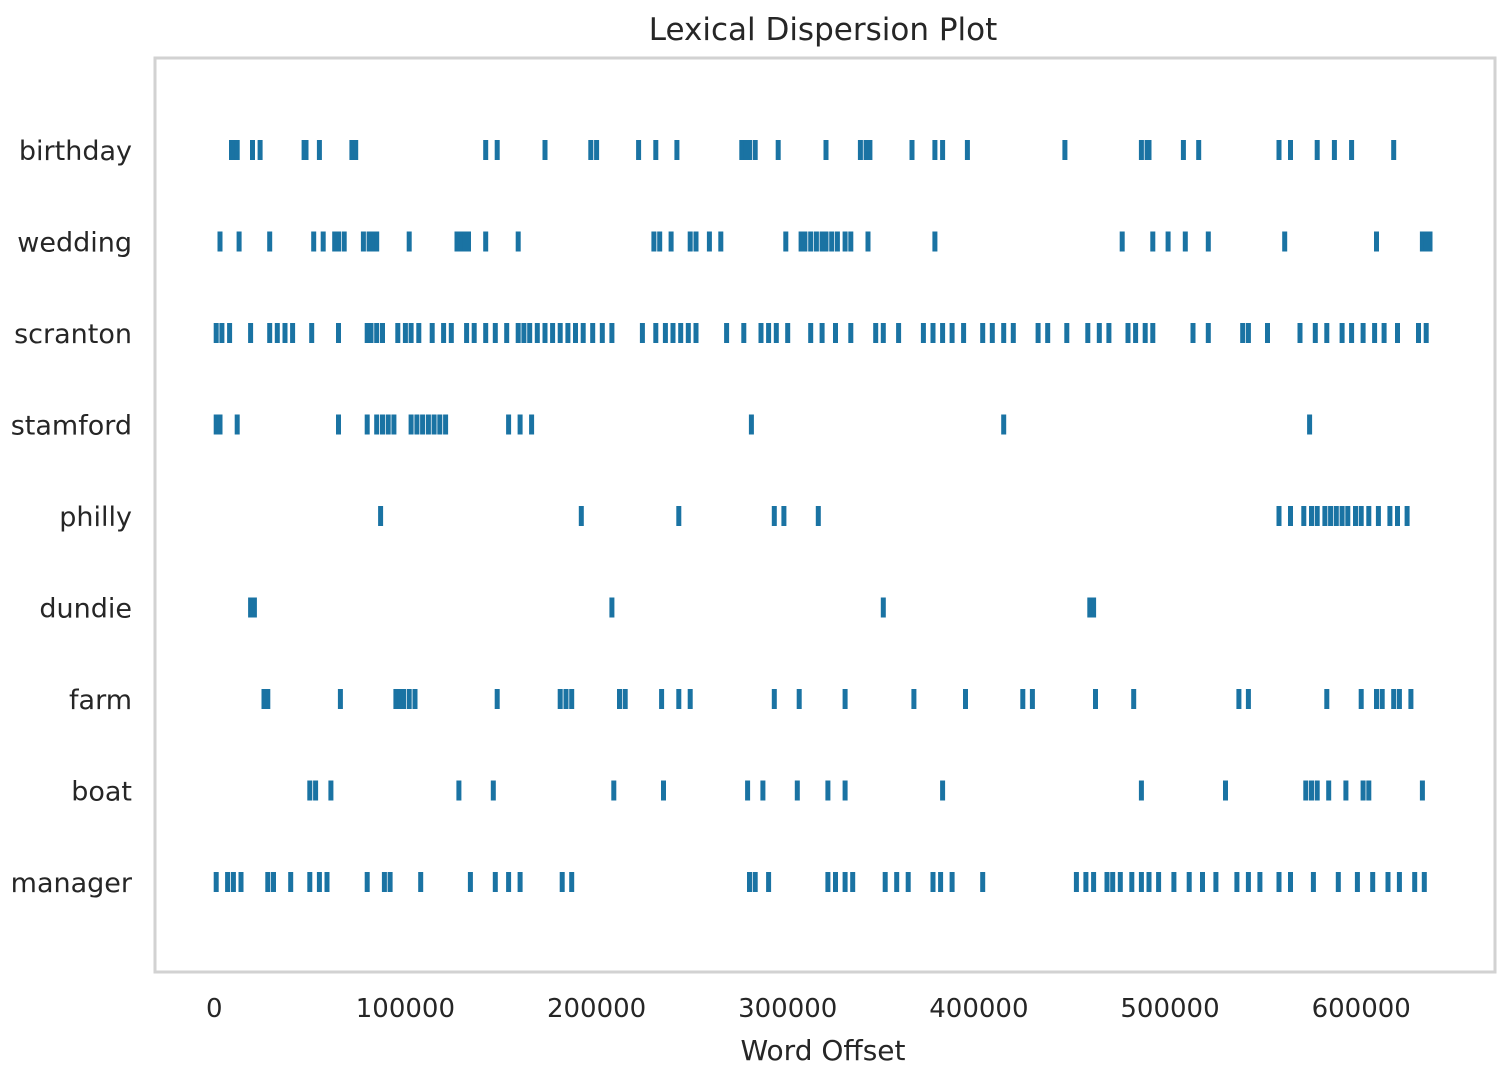 This screenshot has height=1071, width=1504. Describe the element at coordinates (787, 1009) in the screenshot. I see `x-tick-label: 300000` at that location.